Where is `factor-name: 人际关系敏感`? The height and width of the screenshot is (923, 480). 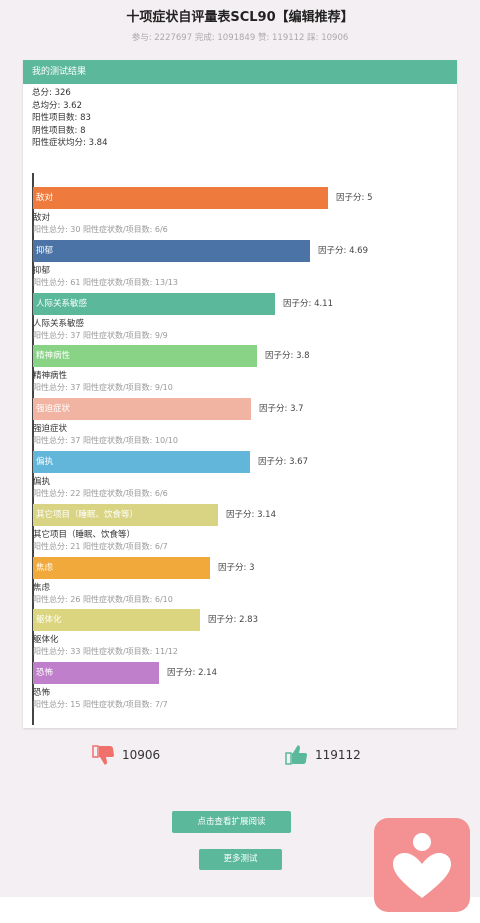
factor-name: 人际关系敏感 is located at coordinates (59, 323).